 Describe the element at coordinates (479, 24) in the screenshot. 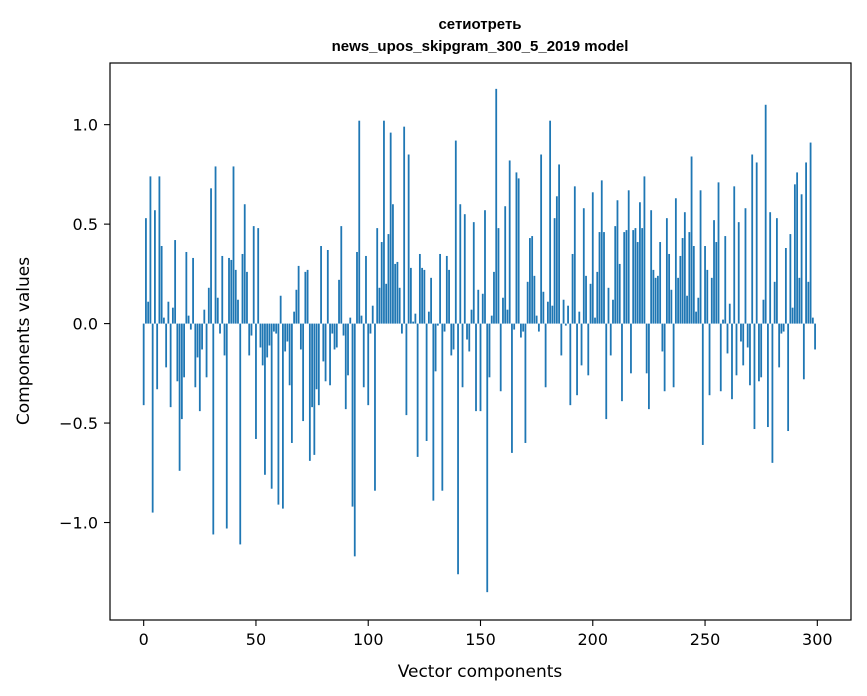

I see `chart-title-line-1: сетиотреть` at that location.